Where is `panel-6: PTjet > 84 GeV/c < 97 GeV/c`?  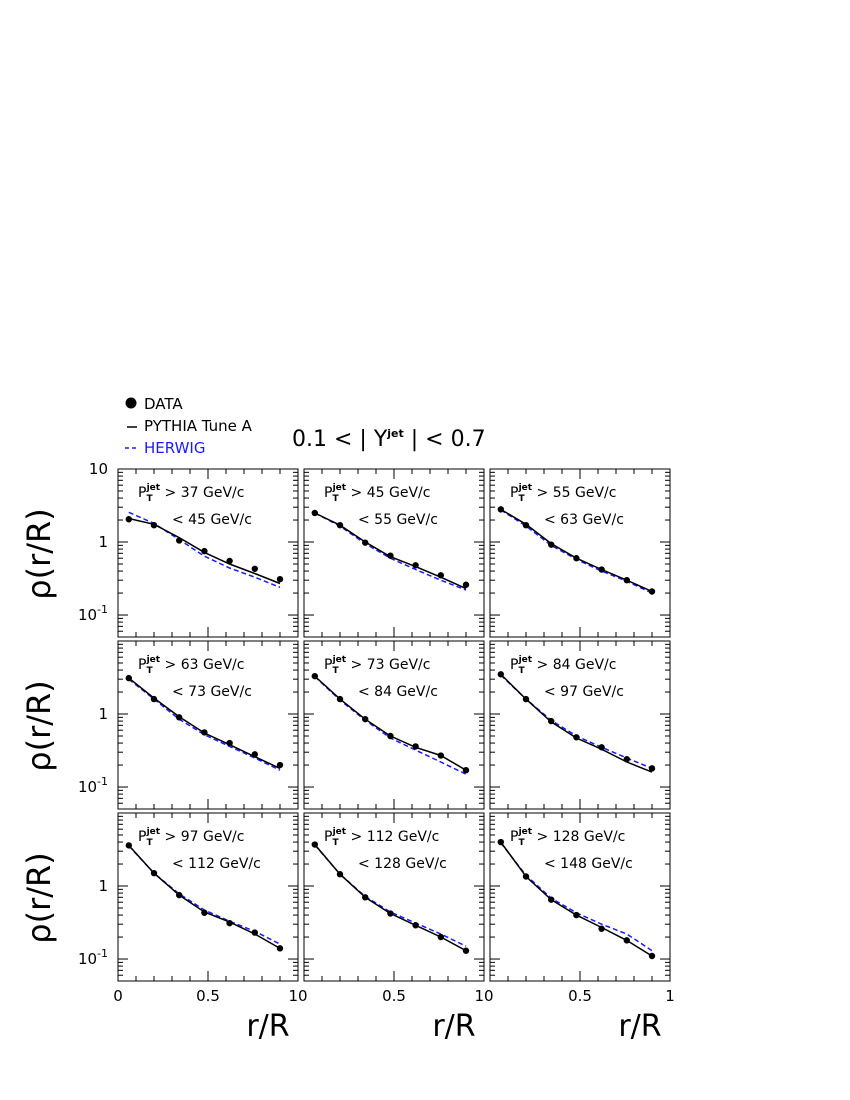
panel-6: PTjet > 84 GeV/c < 97 GeV/c is located at coordinates (580, 725).